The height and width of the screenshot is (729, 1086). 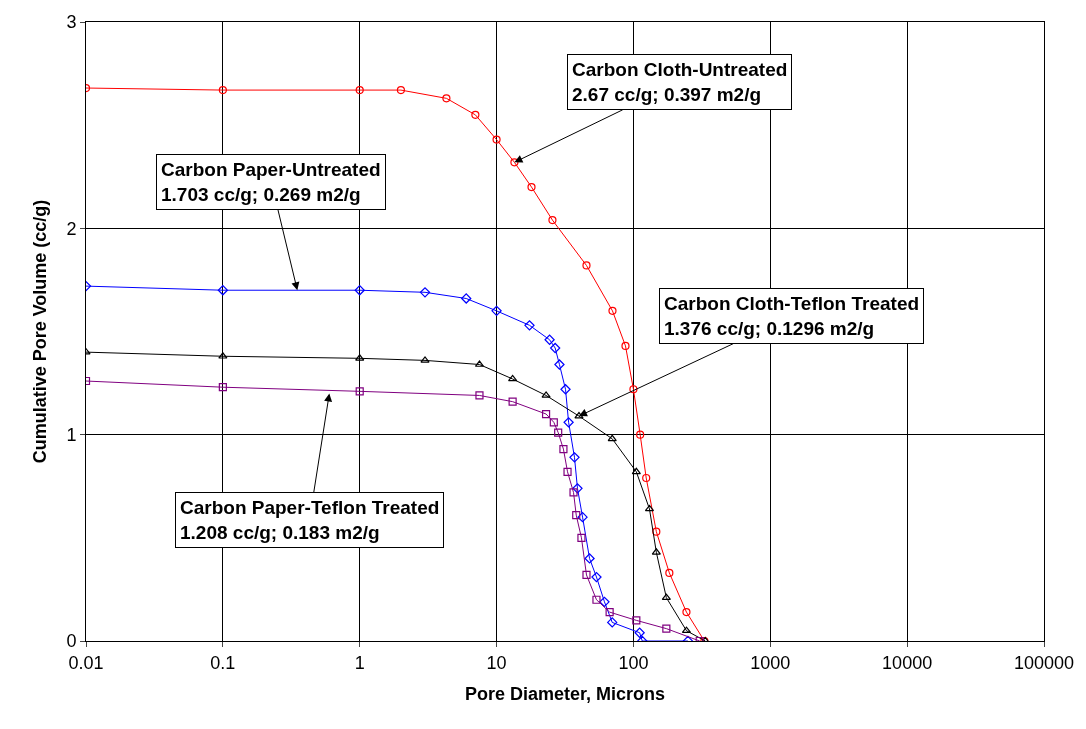 I want to click on x-tick-label: 0.01, so click(x=86, y=662).